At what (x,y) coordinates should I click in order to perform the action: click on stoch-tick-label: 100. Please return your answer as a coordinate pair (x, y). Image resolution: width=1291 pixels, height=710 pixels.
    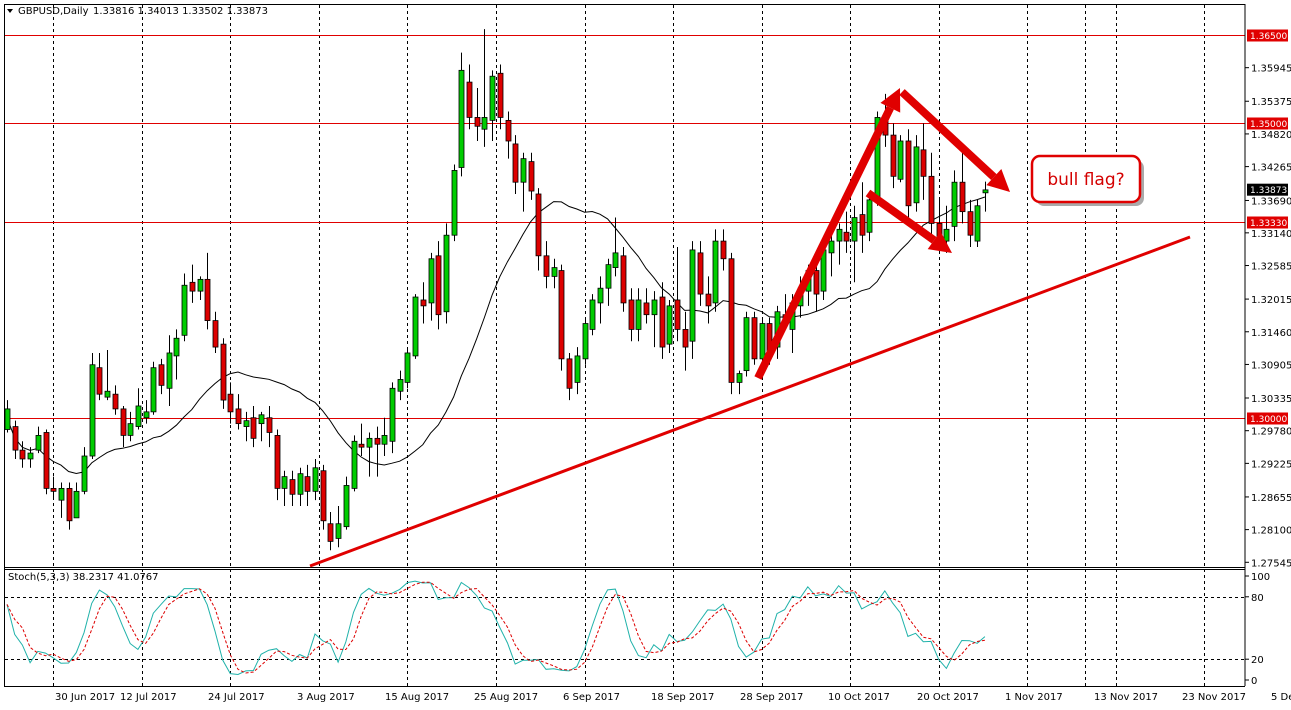
    Looking at the image, I should click on (1260, 577).